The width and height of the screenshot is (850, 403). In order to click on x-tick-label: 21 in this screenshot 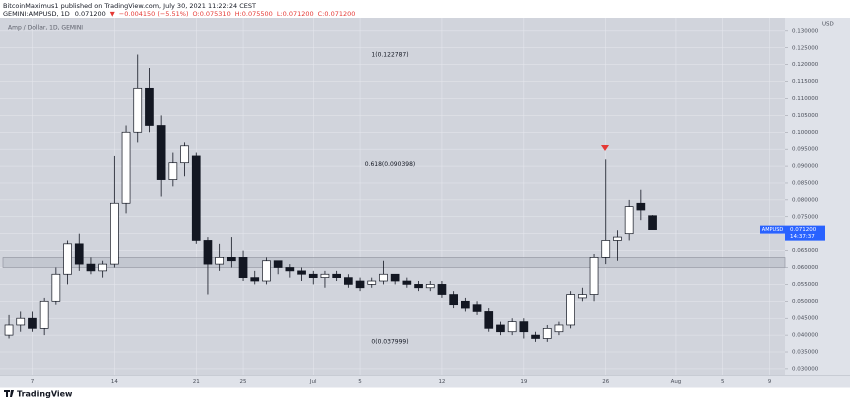, I will do `click(196, 382)`.